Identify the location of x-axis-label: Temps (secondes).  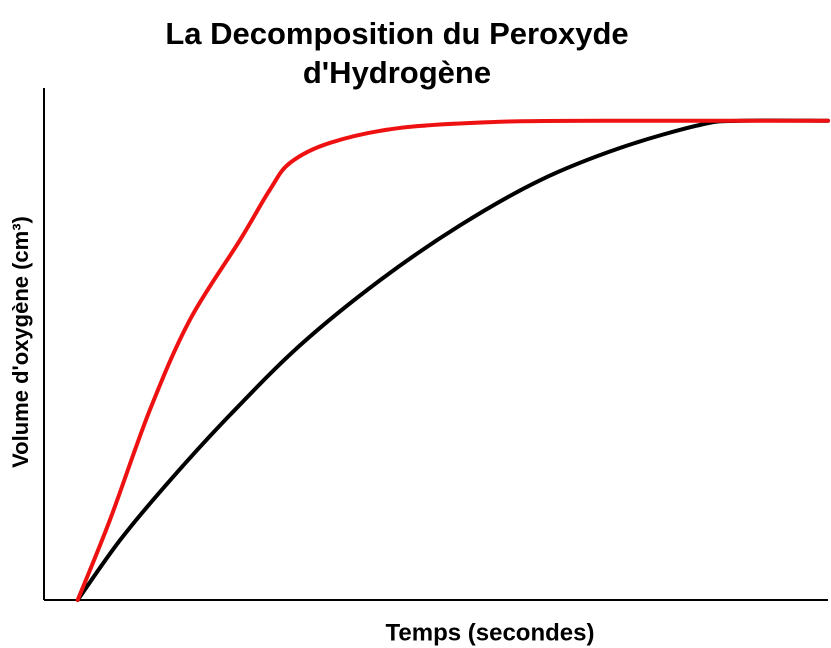
(490, 632).